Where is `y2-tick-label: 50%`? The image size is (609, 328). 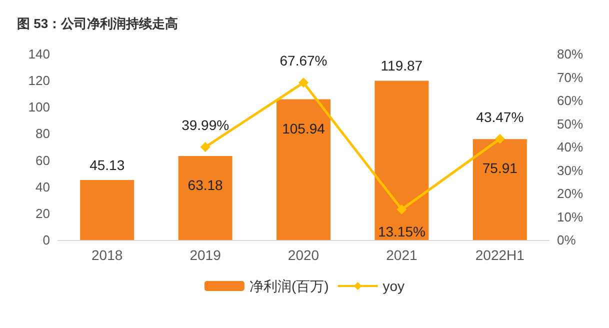 y2-tick-label: 50% is located at coordinates (570, 124).